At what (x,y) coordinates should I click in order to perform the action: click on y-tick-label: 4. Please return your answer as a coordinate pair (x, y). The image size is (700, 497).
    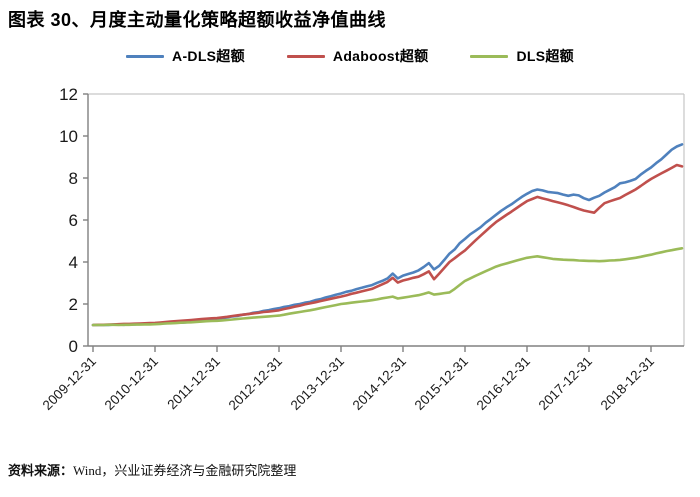
    Looking at the image, I should click on (73, 262).